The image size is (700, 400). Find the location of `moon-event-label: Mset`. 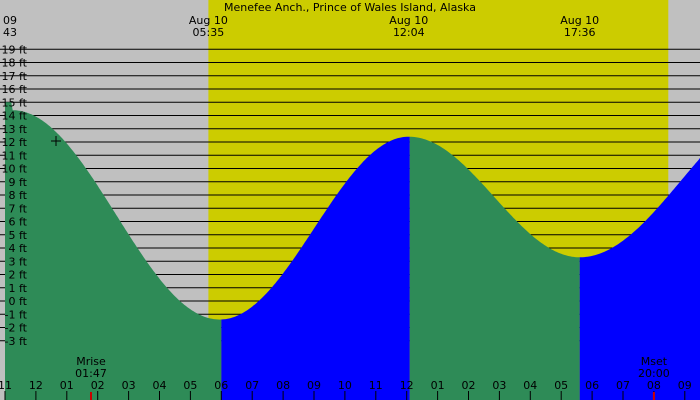

moon-event-label: Mset is located at coordinates (654, 361).